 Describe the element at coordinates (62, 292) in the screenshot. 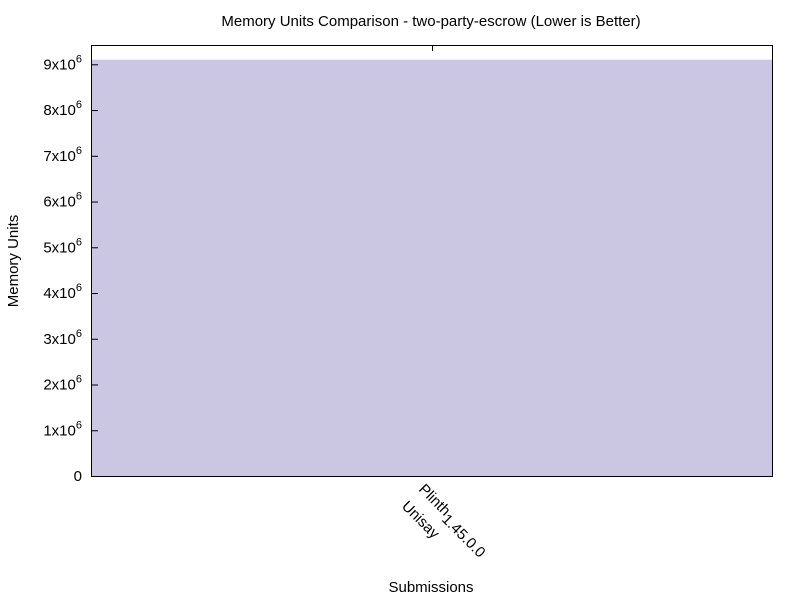

I see `y-tick-label-4: 4x10⁶` at that location.